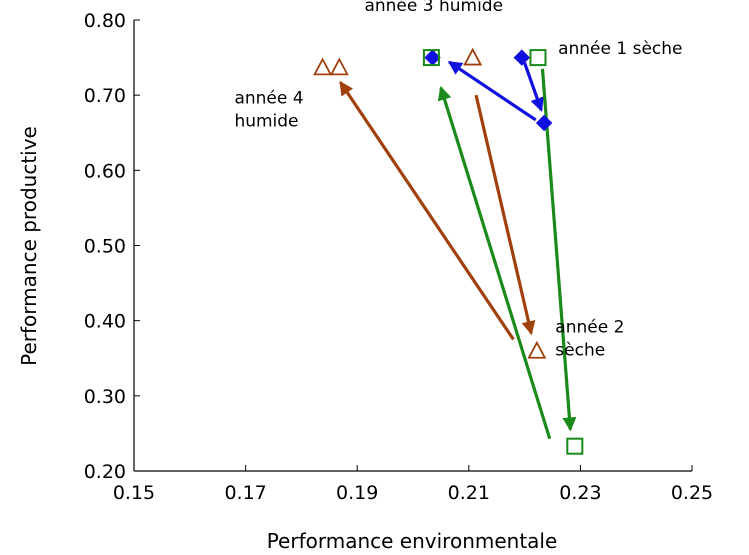 The image size is (749, 555). I want to click on x-tick-label: 0.15, so click(134, 493).